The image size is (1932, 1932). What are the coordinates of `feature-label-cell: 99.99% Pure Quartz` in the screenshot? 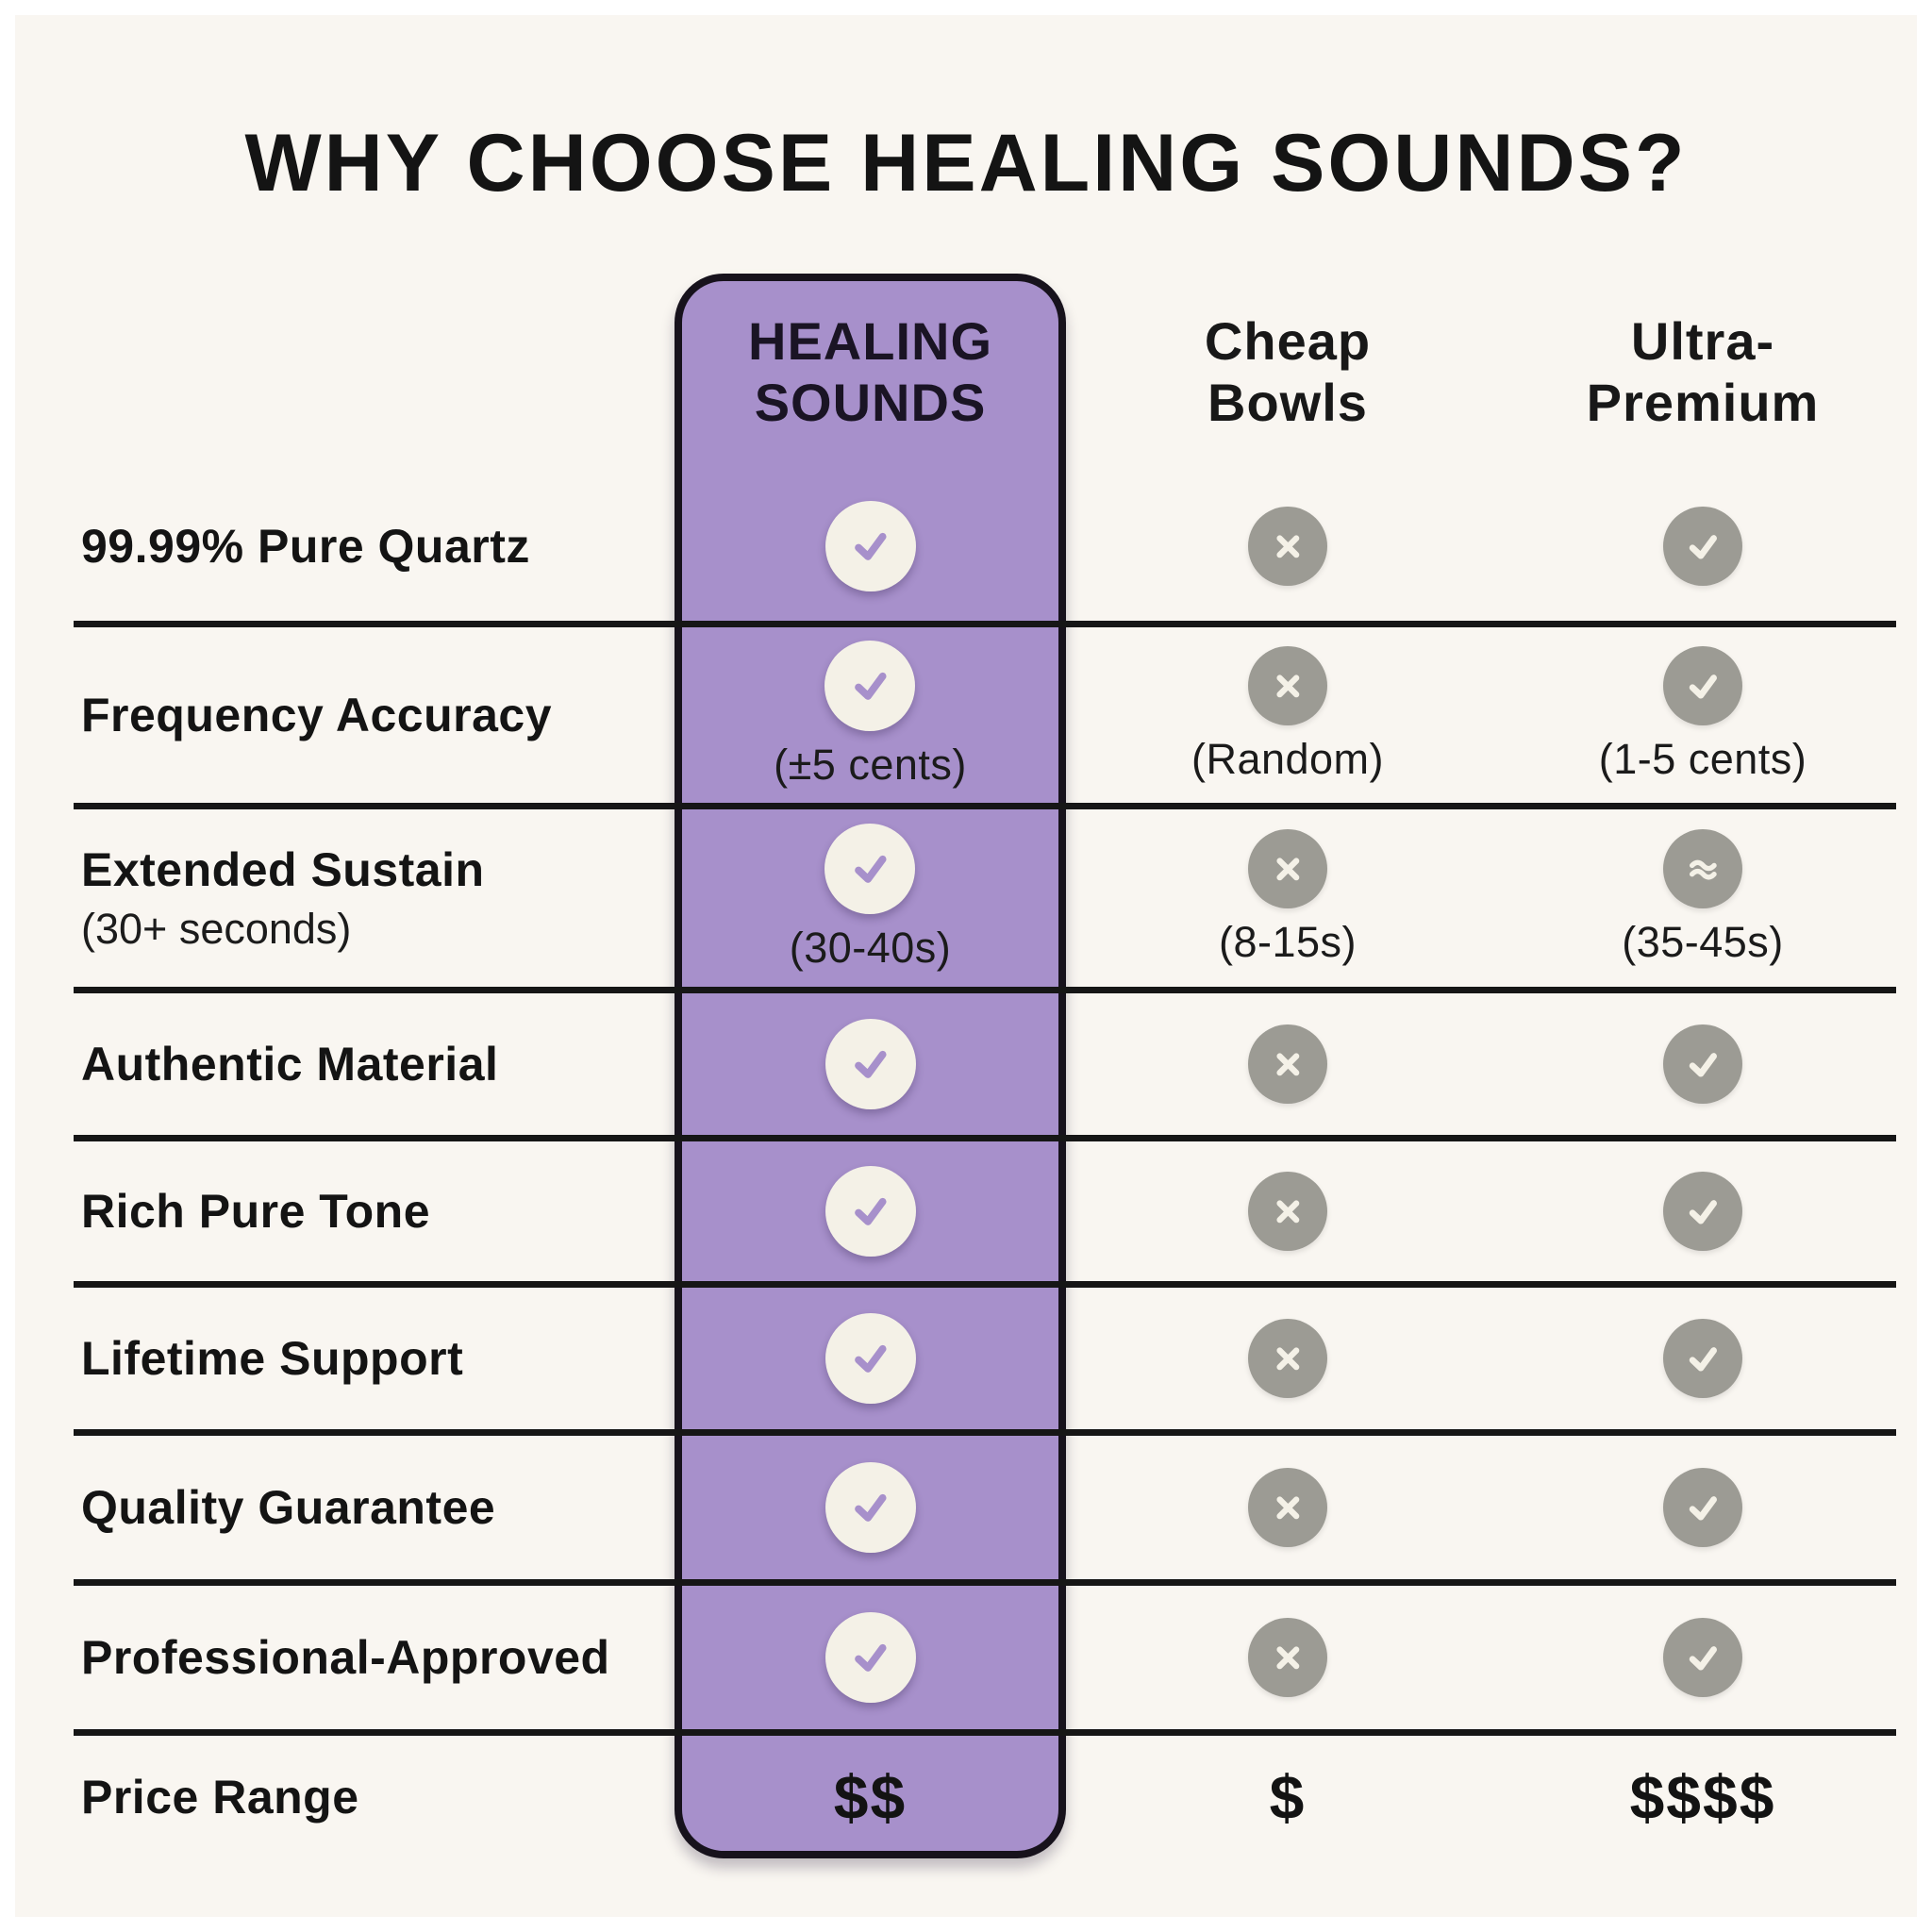 It's located at (374, 546).